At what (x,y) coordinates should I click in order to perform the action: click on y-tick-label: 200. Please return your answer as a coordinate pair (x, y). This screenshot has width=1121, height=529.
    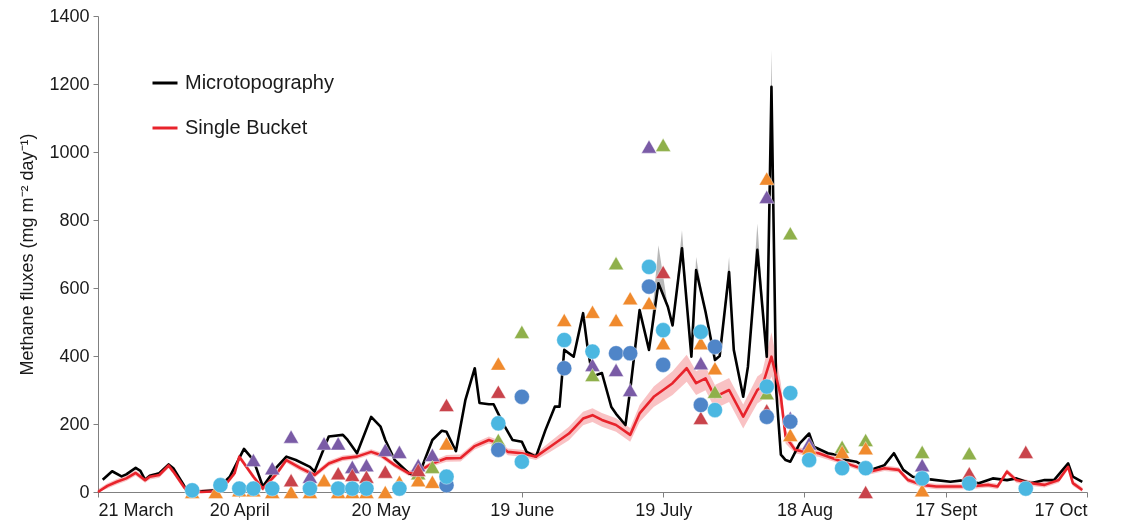
    Looking at the image, I should click on (74, 423).